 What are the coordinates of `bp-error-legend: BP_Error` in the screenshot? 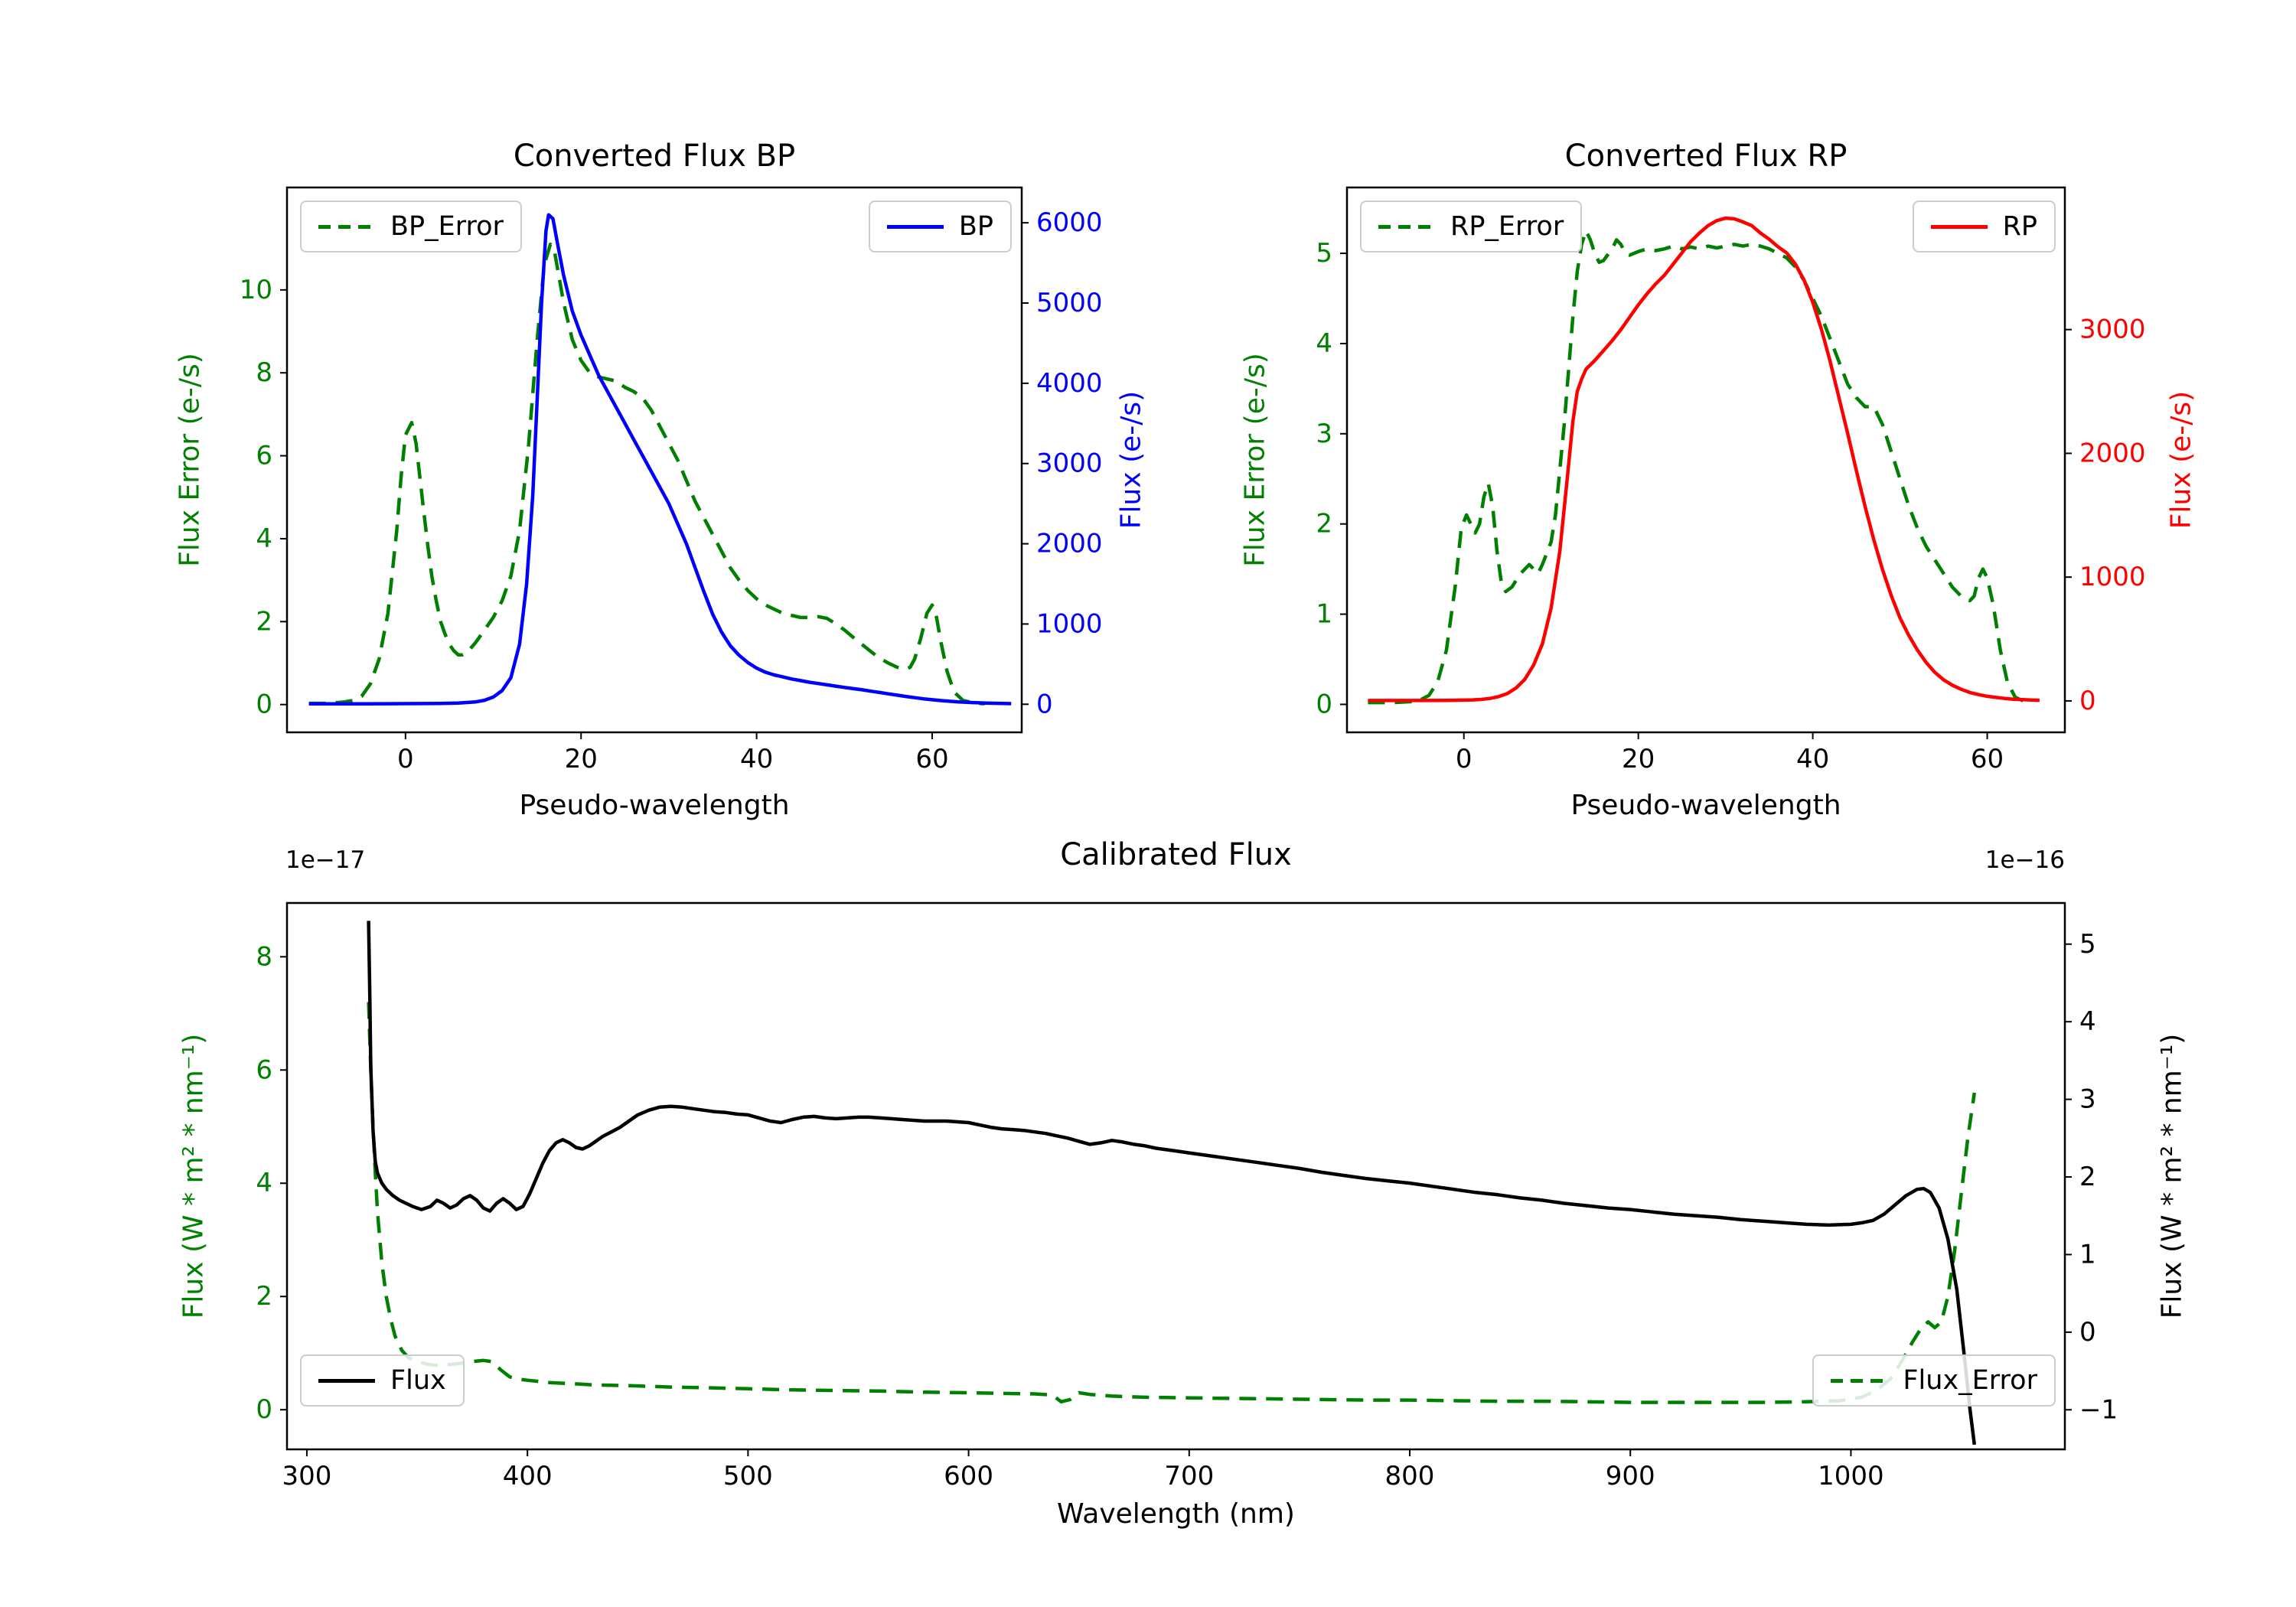 It's located at (411, 226).